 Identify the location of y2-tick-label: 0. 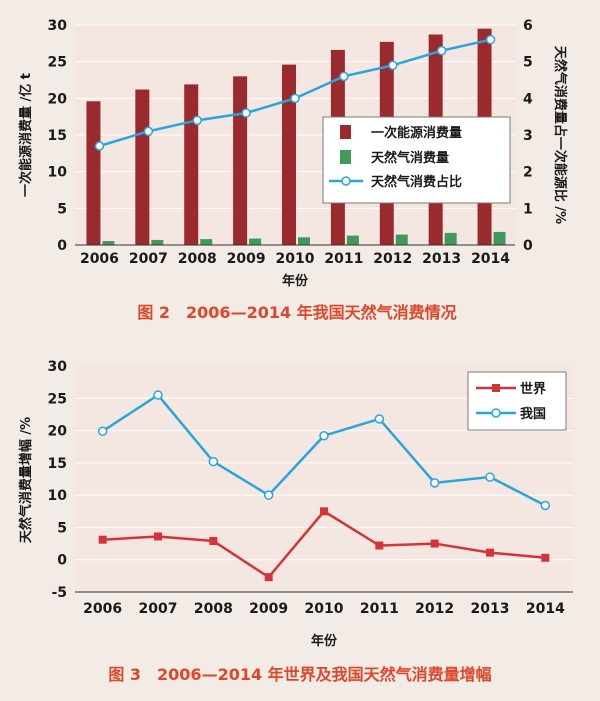
(528, 246).